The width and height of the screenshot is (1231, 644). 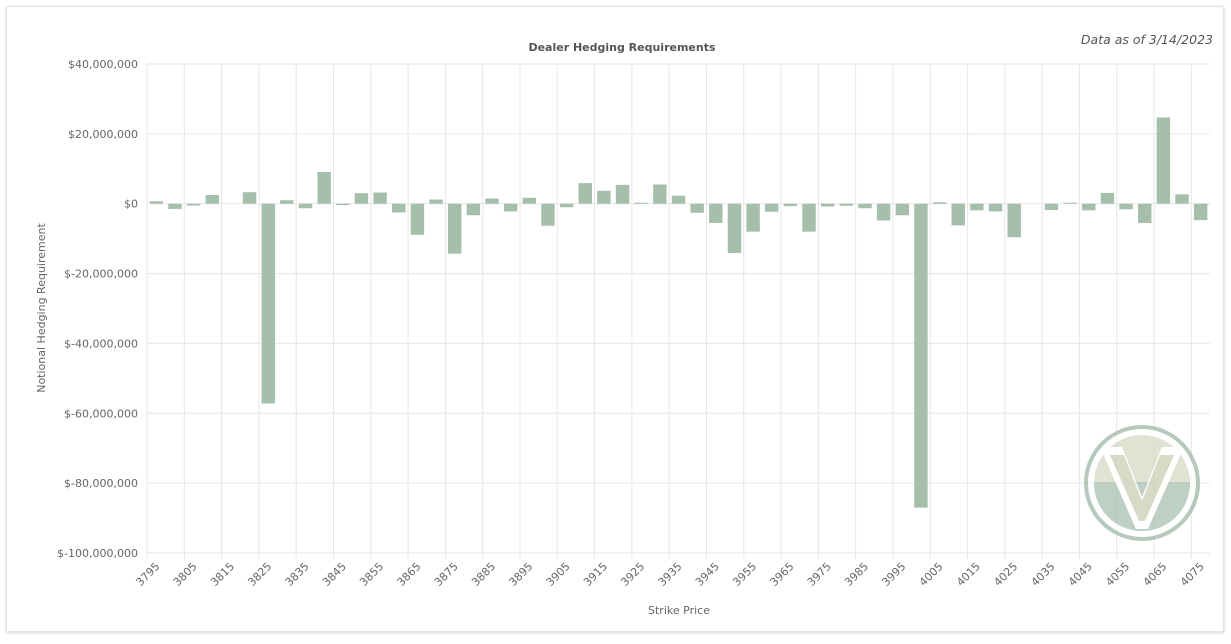 I want to click on x-tick-label: 3945, so click(x=707, y=574).